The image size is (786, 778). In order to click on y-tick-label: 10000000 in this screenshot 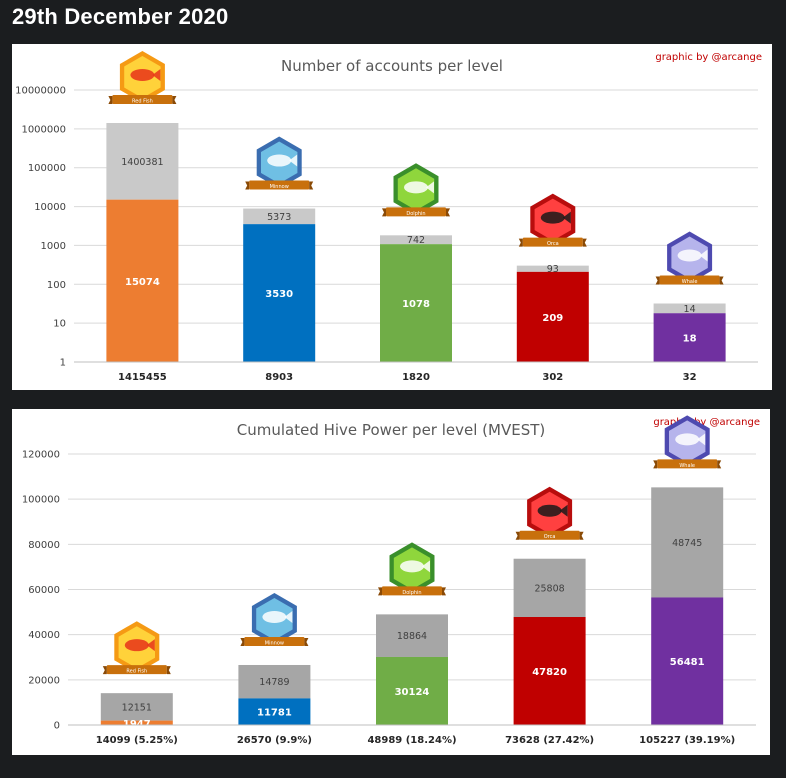, I will do `click(40, 91)`.